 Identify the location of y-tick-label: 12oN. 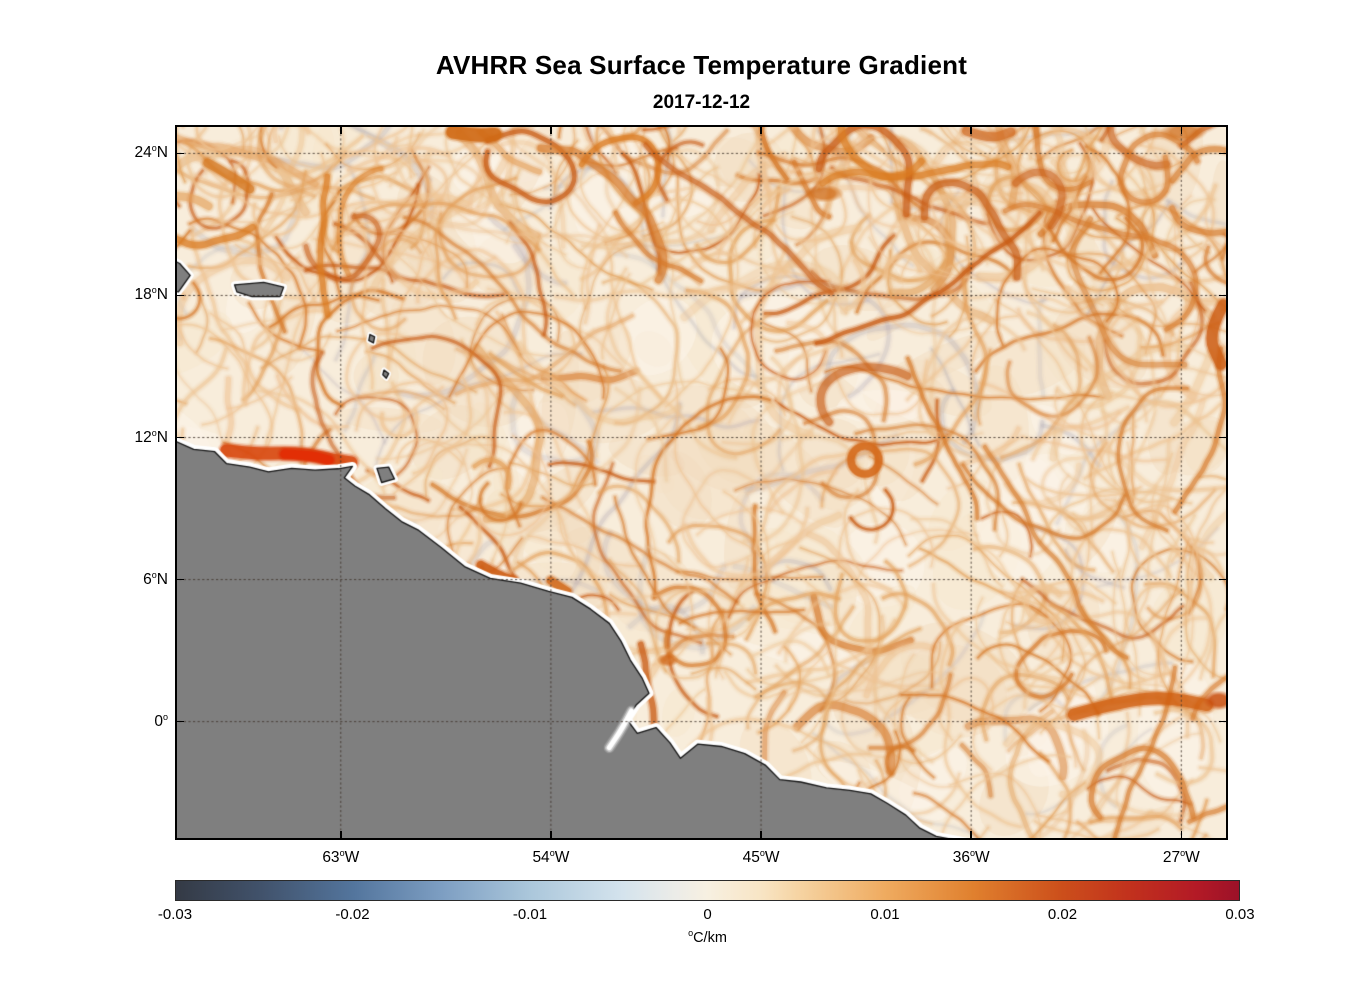
(151, 436).